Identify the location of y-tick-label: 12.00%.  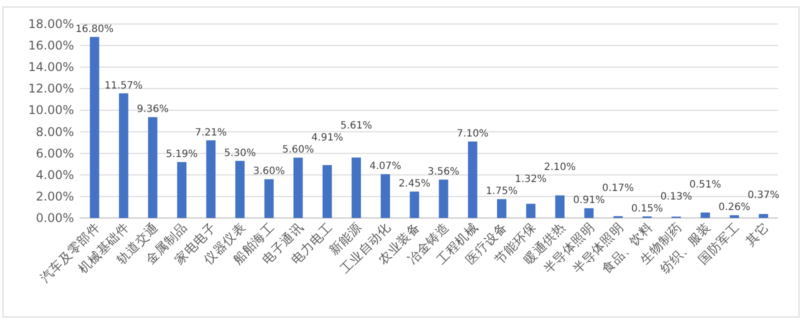
(51, 89).